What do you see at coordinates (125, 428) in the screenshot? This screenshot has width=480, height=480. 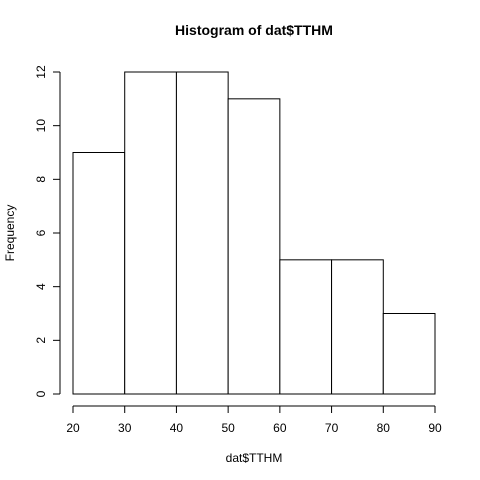 I see `x-tick-label-1: 30` at bounding box center [125, 428].